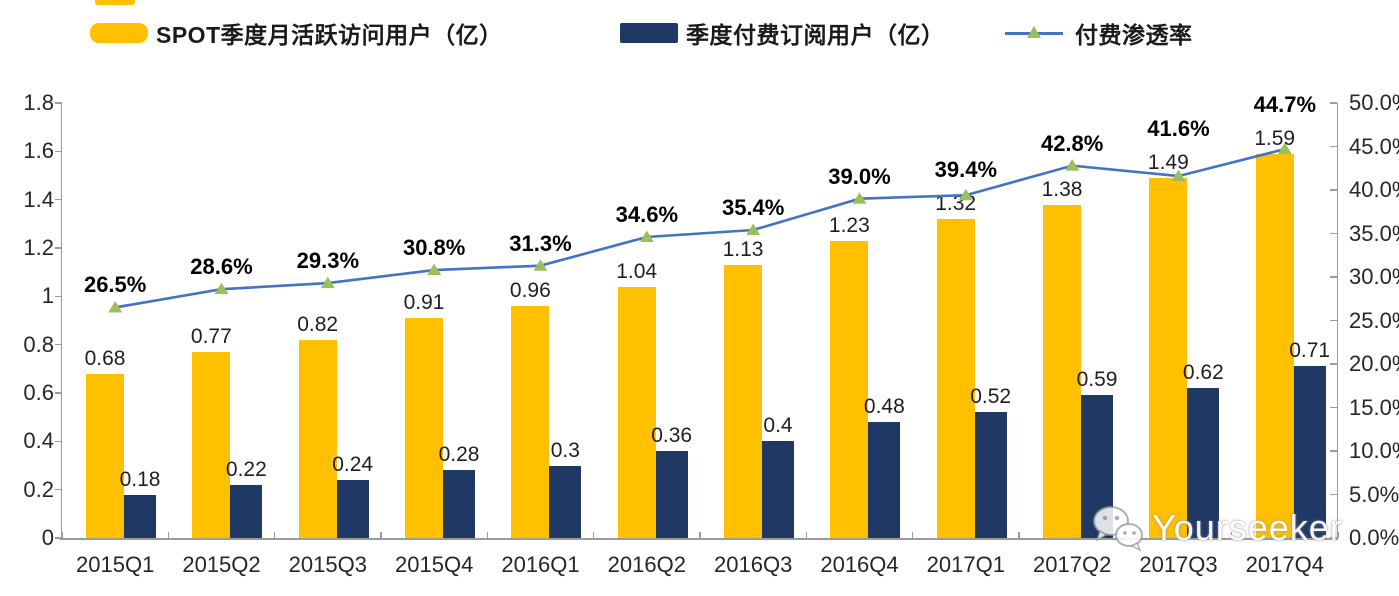 This screenshot has height=596, width=1399. What do you see at coordinates (1178, 564) in the screenshot?
I see `x-axis-category-label: 2017Q3` at bounding box center [1178, 564].